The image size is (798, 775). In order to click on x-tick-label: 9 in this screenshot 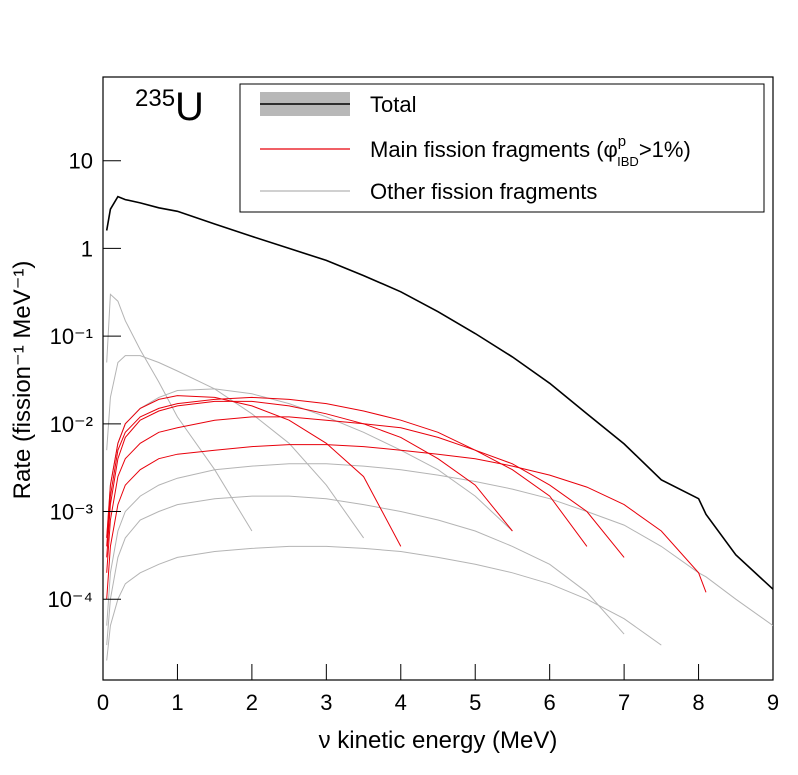, I will do `click(773, 702)`.